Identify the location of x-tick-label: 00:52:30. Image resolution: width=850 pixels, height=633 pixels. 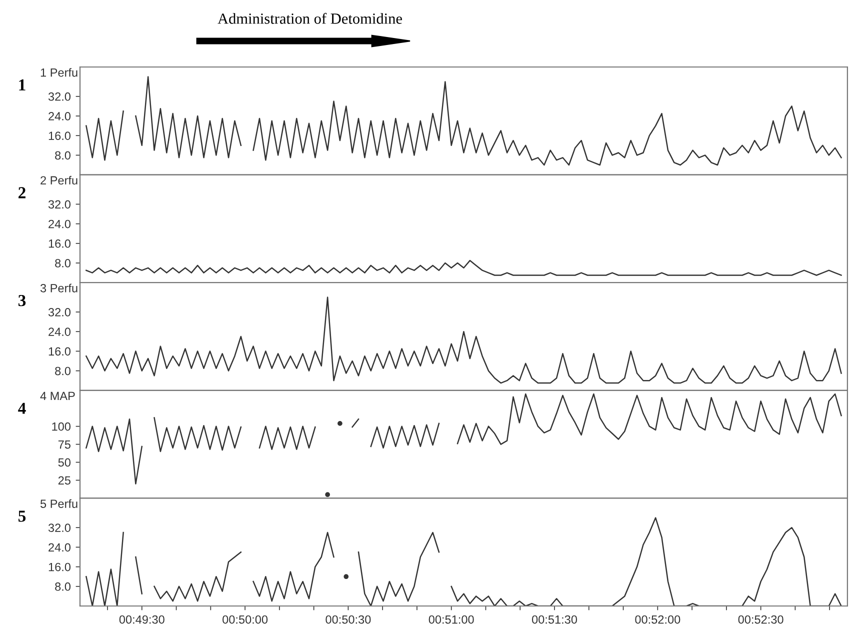
(761, 619).